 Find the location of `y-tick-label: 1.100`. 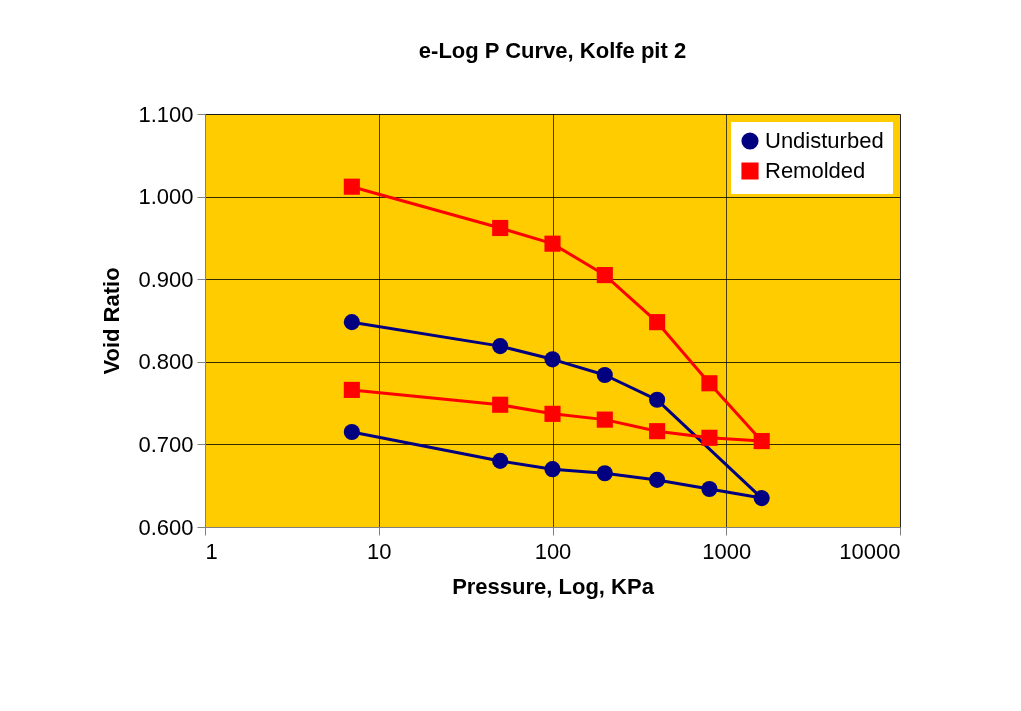

y-tick-label: 1.100 is located at coordinates (166, 114).